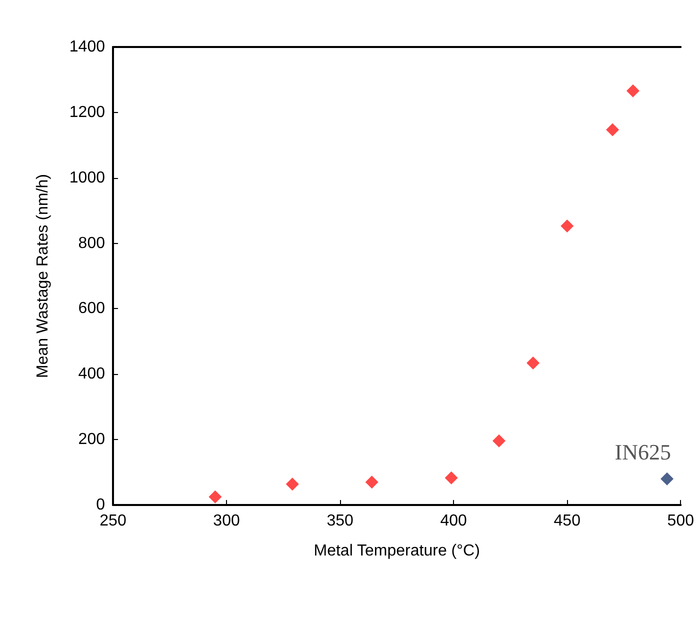 The width and height of the screenshot is (697, 618). I want to click on annotation: IN625, so click(643, 451).